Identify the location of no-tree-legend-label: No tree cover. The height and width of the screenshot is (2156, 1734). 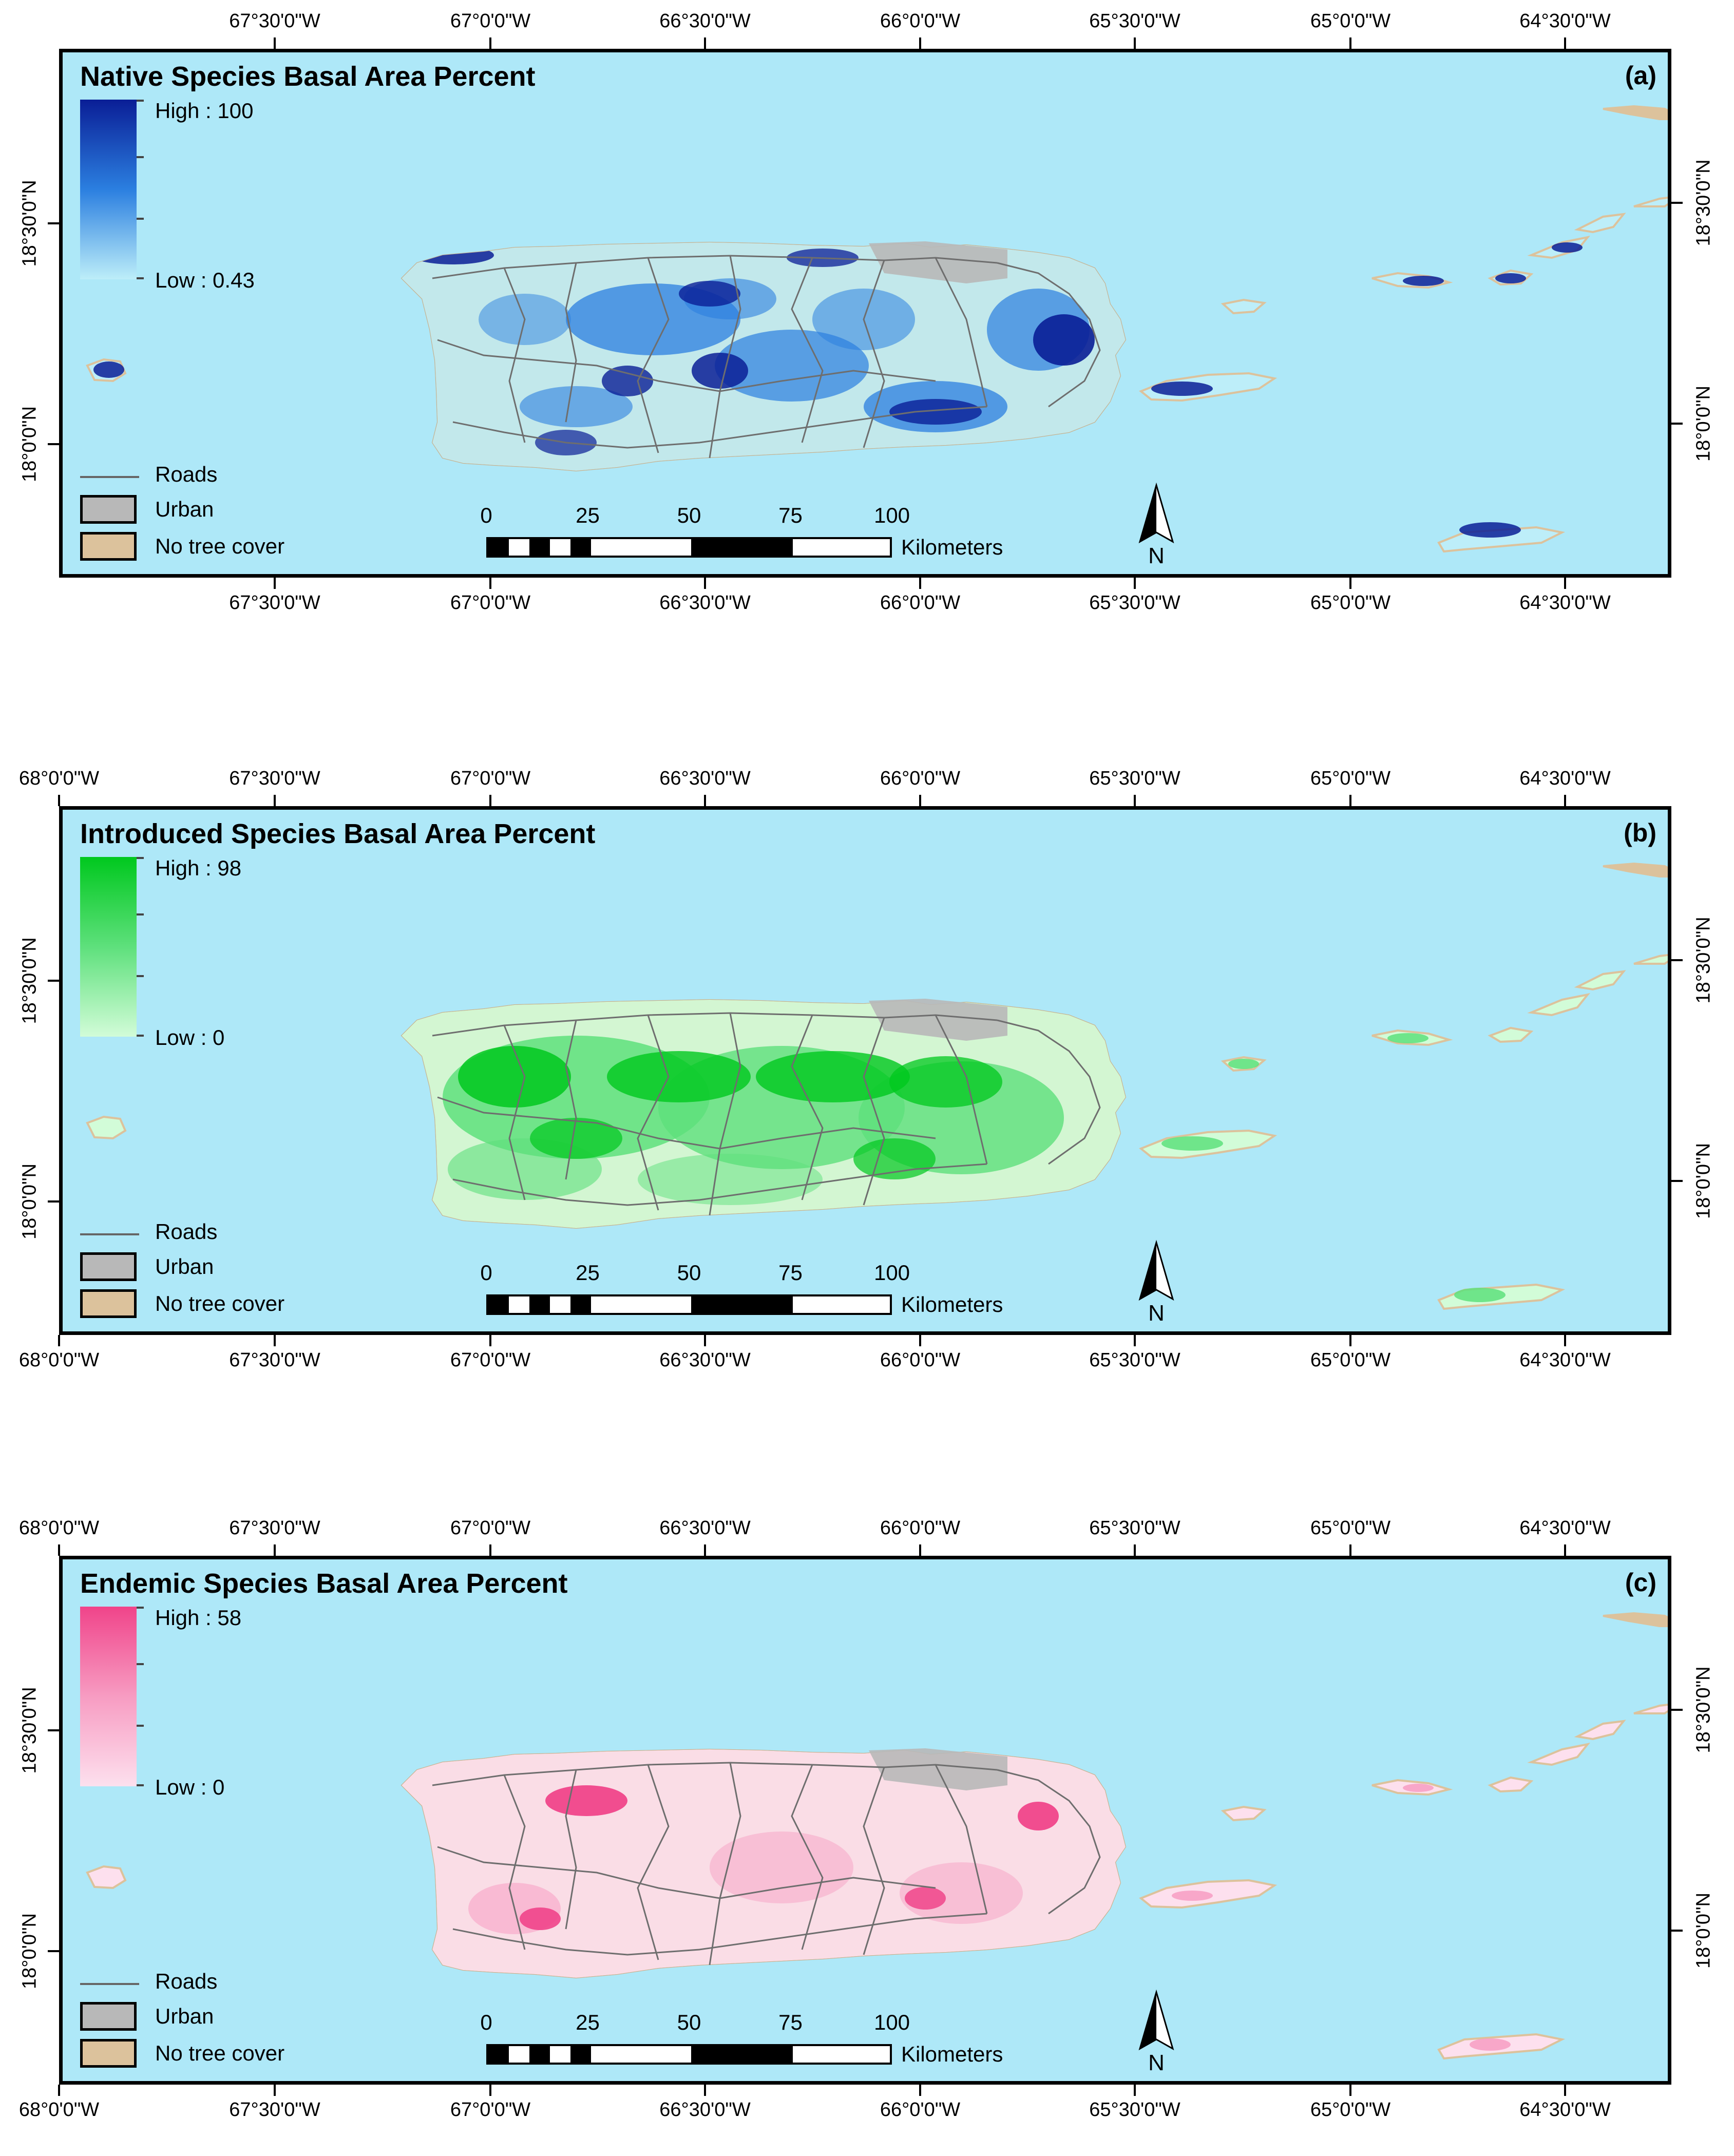
(220, 2053).